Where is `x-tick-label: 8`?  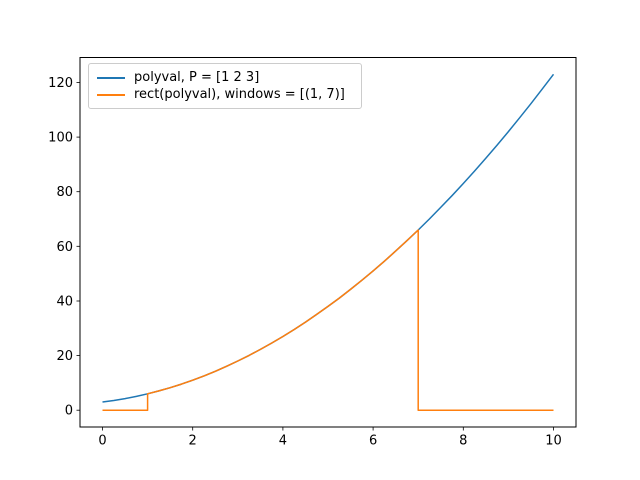
x-tick-label: 8 is located at coordinates (463, 441).